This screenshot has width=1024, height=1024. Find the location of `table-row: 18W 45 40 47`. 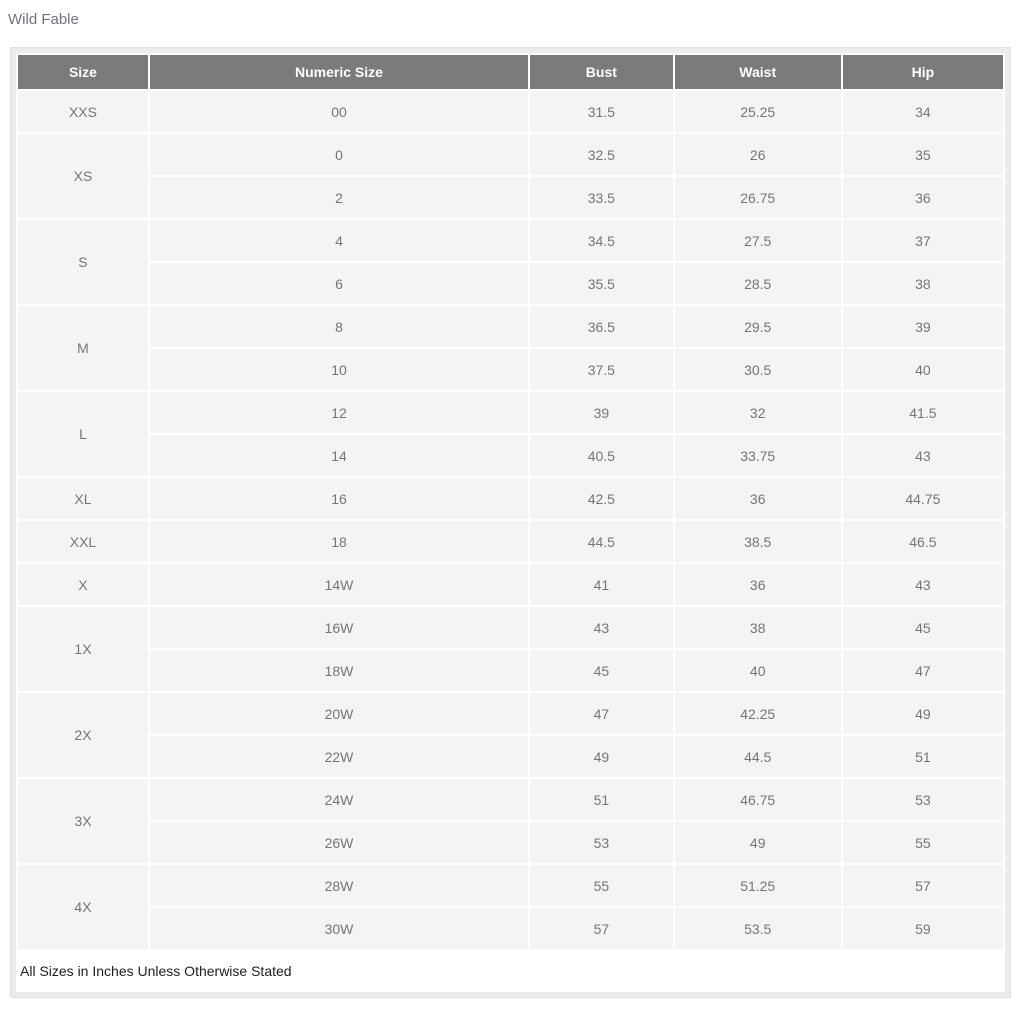

table-row: 18W 45 40 47 is located at coordinates (510, 670).